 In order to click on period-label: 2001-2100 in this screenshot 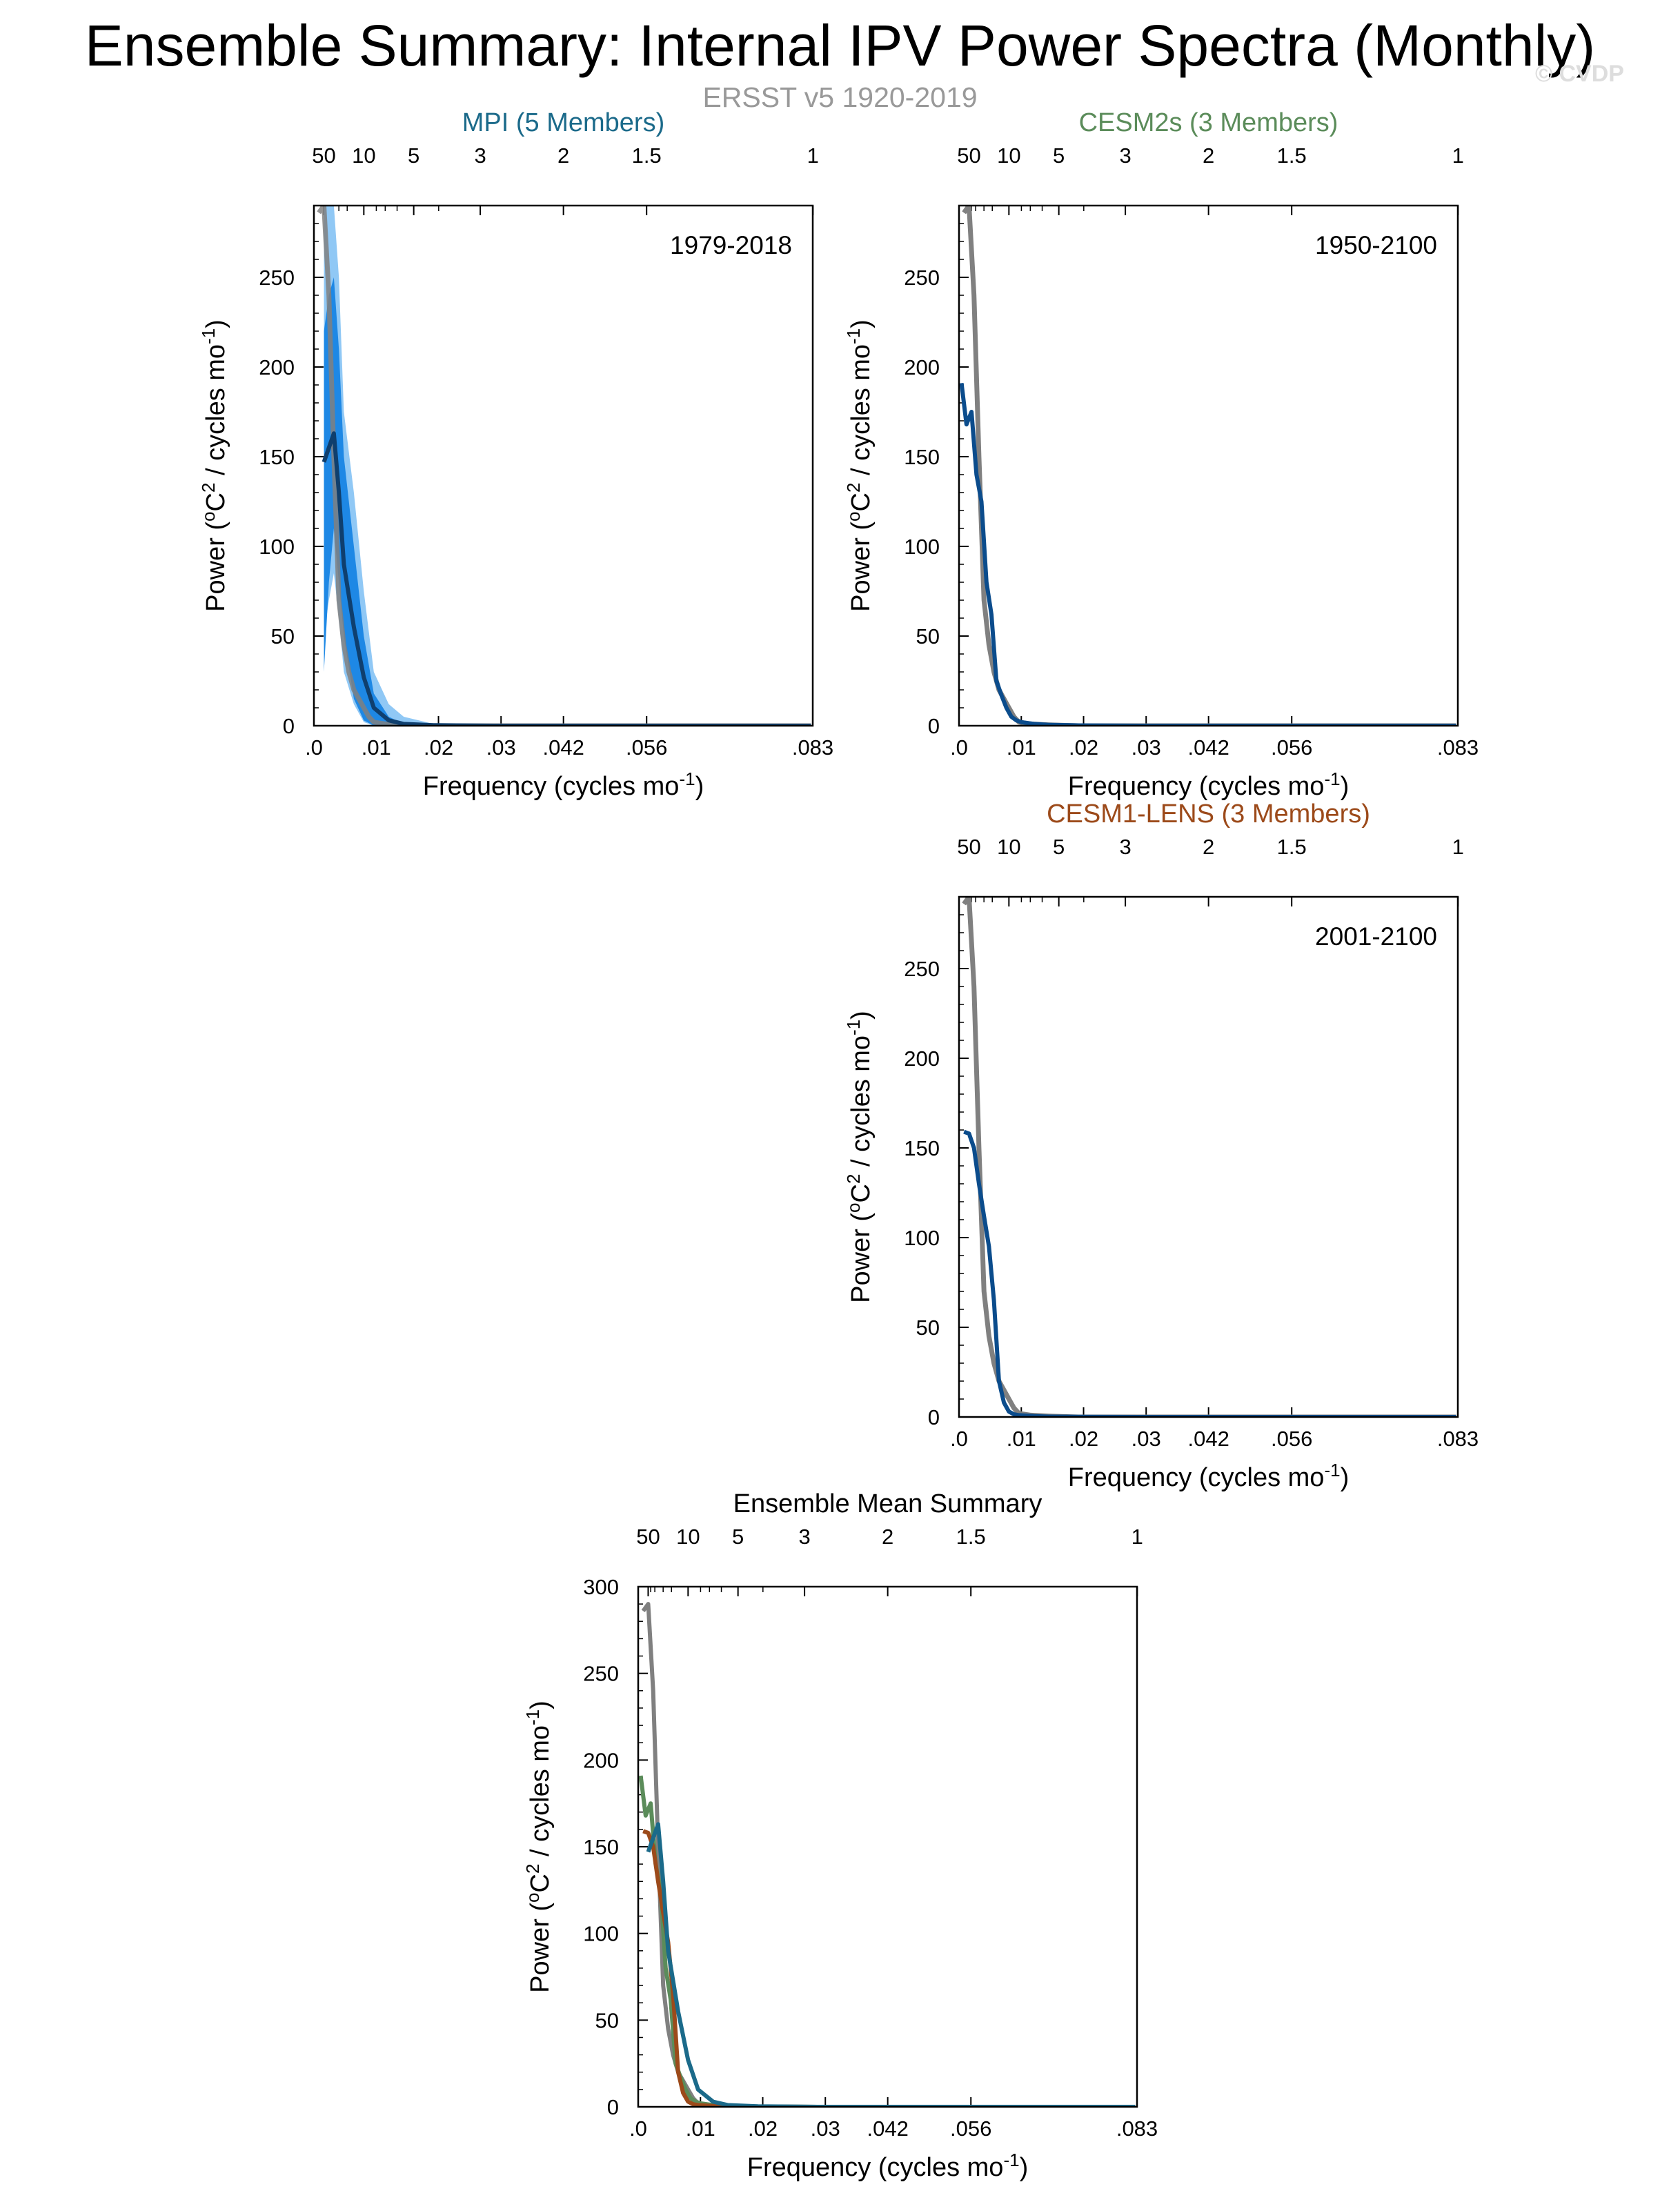, I will do `click(1376, 936)`.